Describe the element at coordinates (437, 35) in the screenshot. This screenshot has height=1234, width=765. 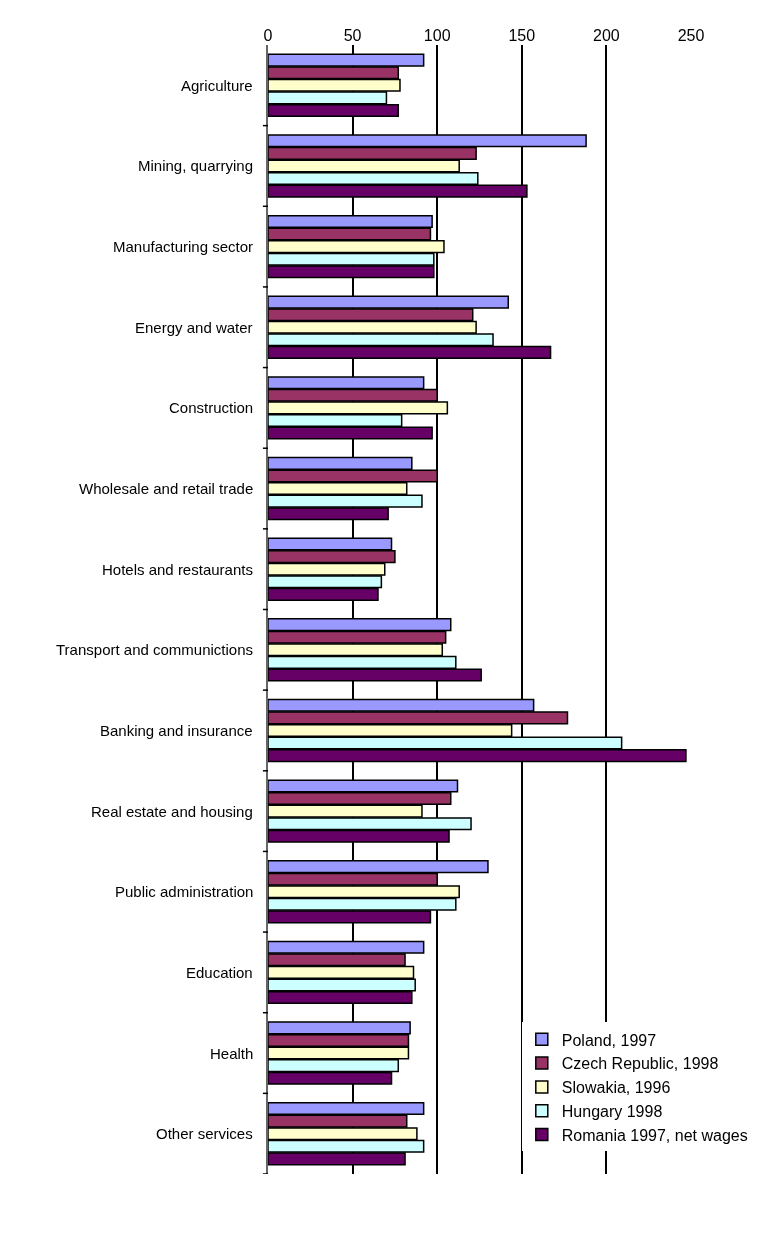
I see `x-tick-label: 100` at that location.